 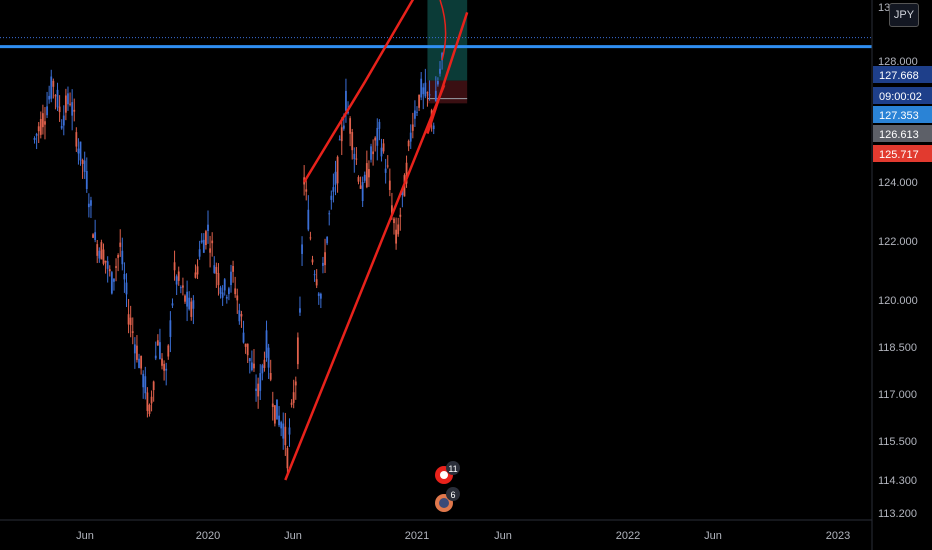 What do you see at coordinates (417, 536) in the screenshot?
I see `x-tick-label: 2021` at bounding box center [417, 536].